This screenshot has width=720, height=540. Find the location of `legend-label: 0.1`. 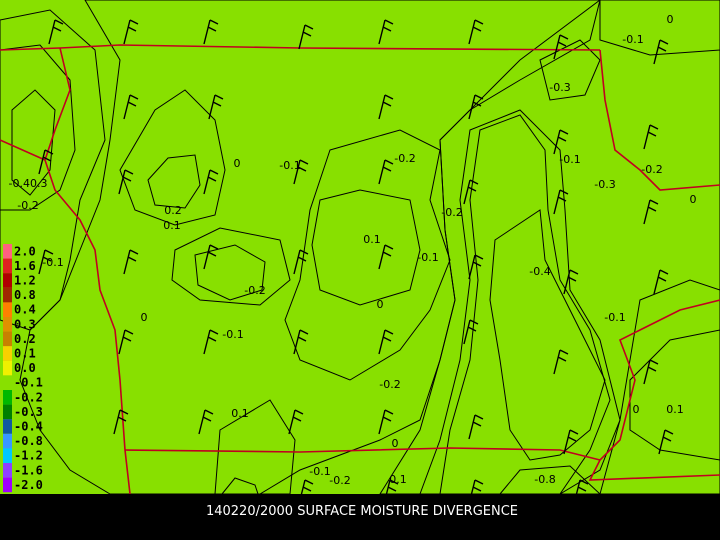

legend-label: 0.1 is located at coordinates (25, 354).